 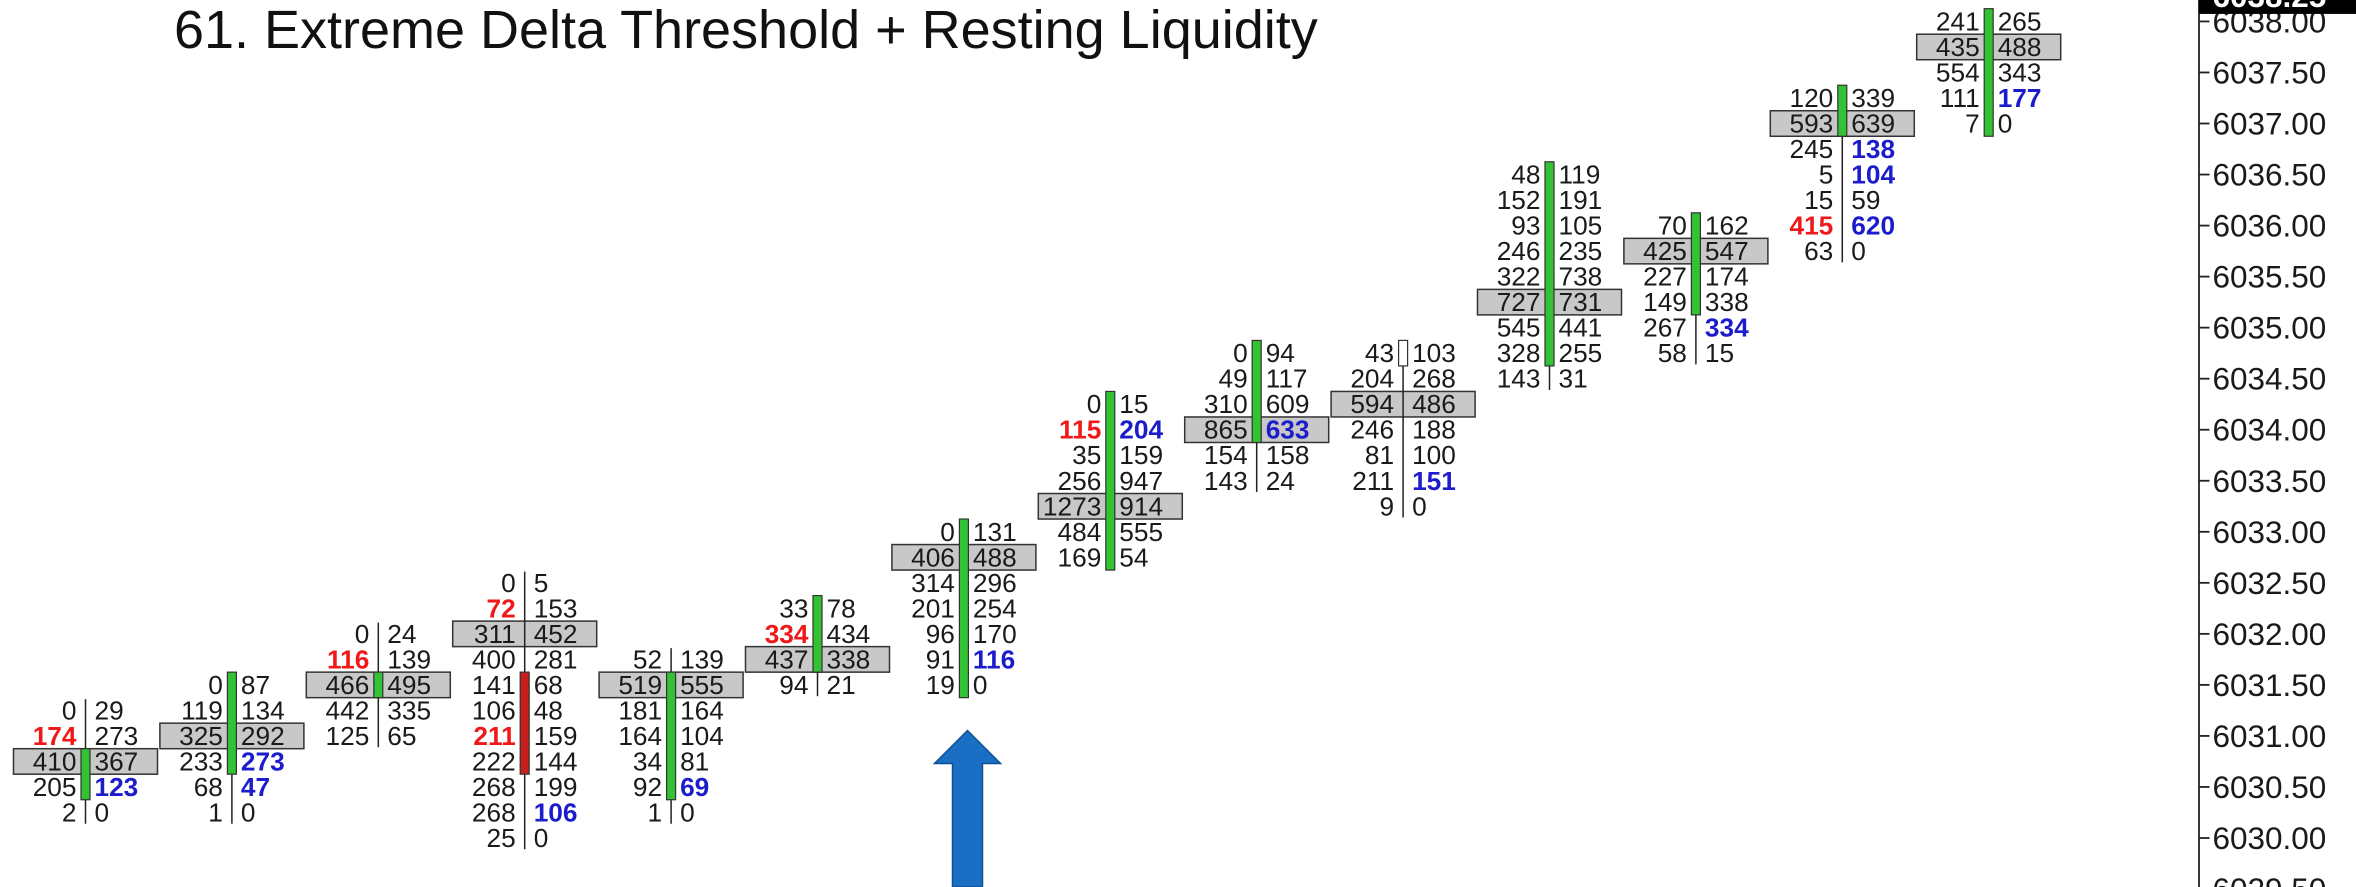 I want to click on bid-volume: 222, so click(x=494, y=761).